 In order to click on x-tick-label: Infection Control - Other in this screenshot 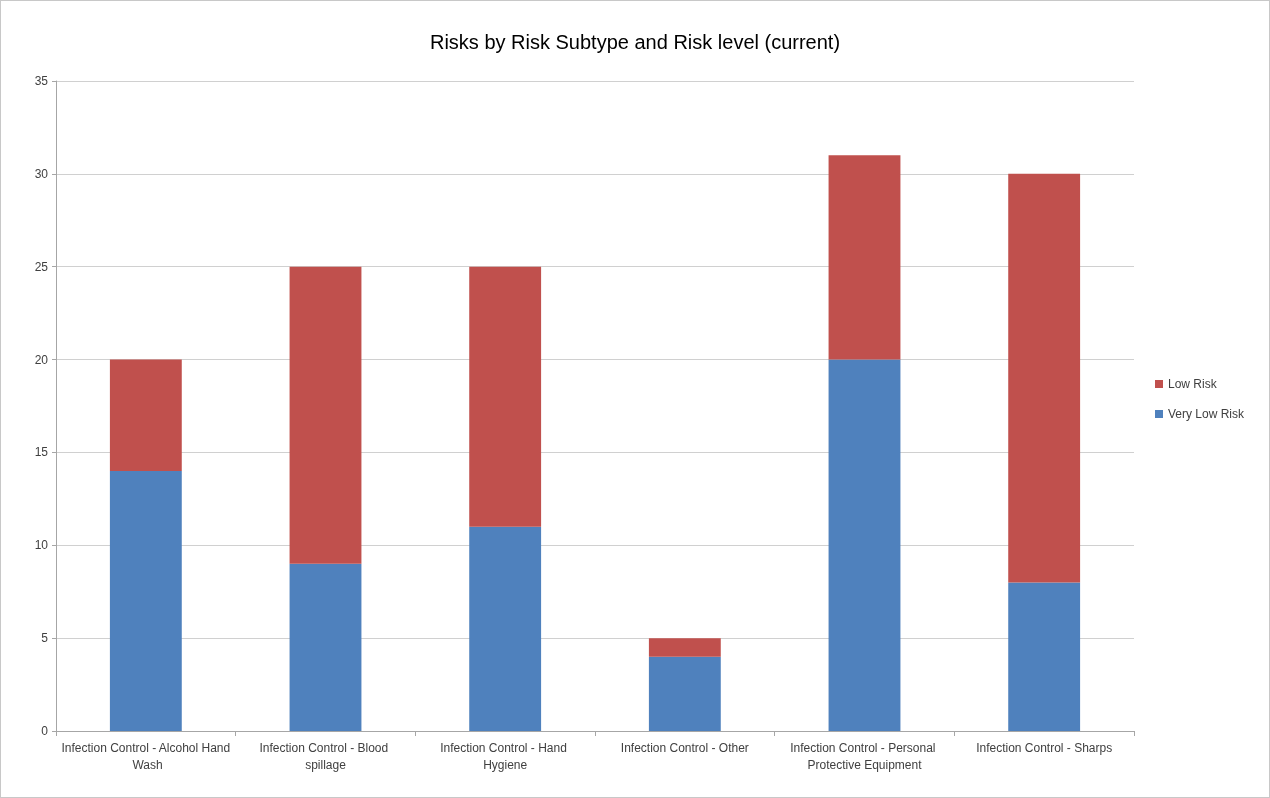, I will do `click(684, 747)`.